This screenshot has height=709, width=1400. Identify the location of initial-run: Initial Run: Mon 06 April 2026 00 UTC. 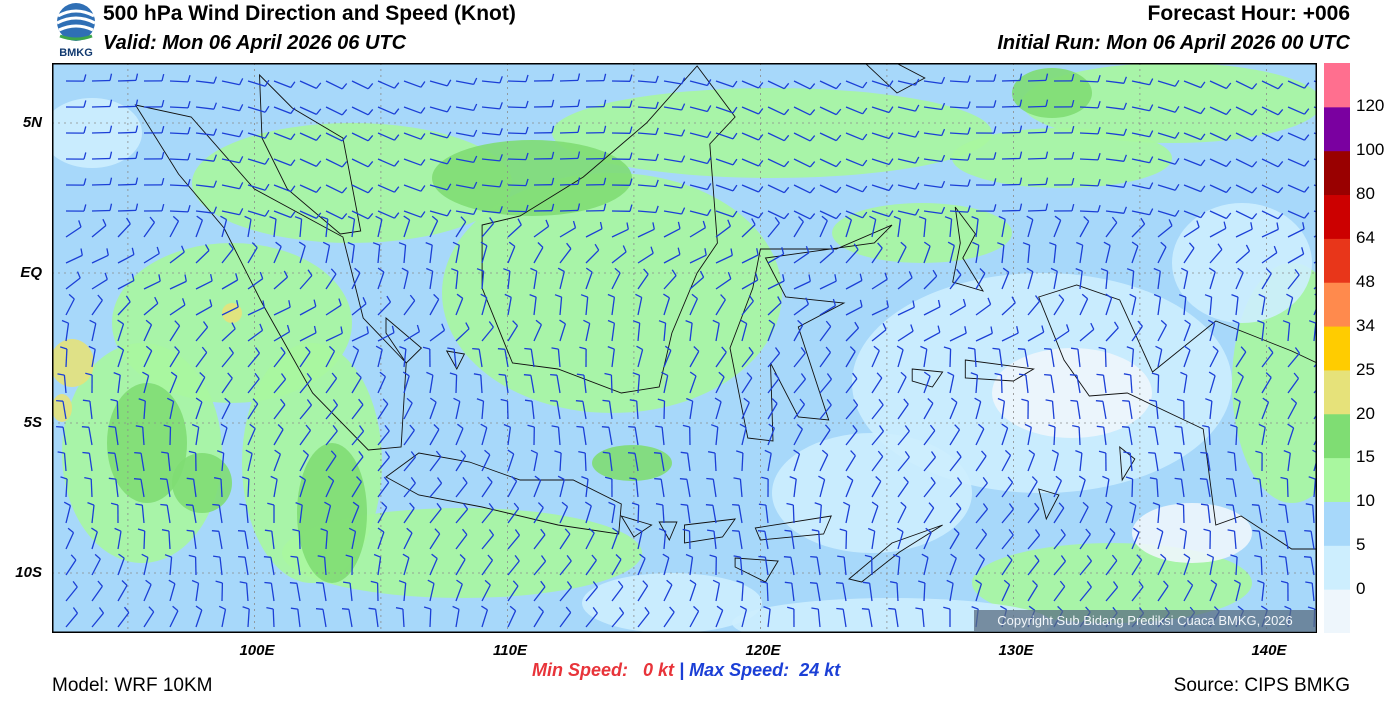
(1173, 43).